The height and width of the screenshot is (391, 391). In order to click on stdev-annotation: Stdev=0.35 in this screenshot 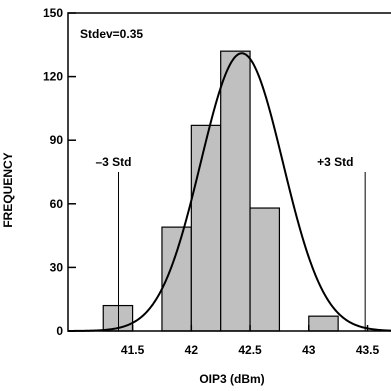, I will do `click(111, 34)`.